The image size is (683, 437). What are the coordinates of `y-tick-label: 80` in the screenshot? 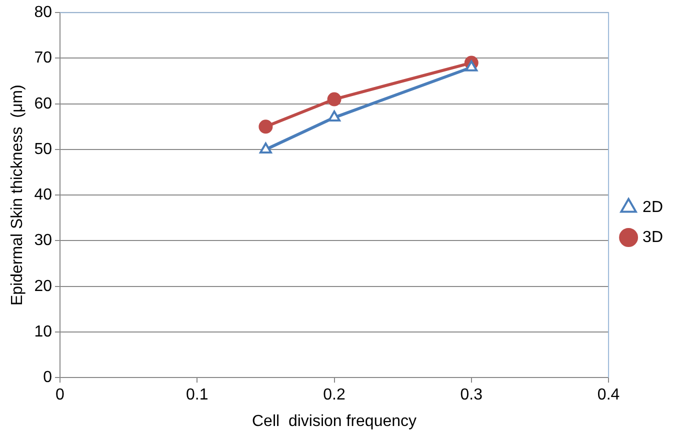 It's located at (43, 13).